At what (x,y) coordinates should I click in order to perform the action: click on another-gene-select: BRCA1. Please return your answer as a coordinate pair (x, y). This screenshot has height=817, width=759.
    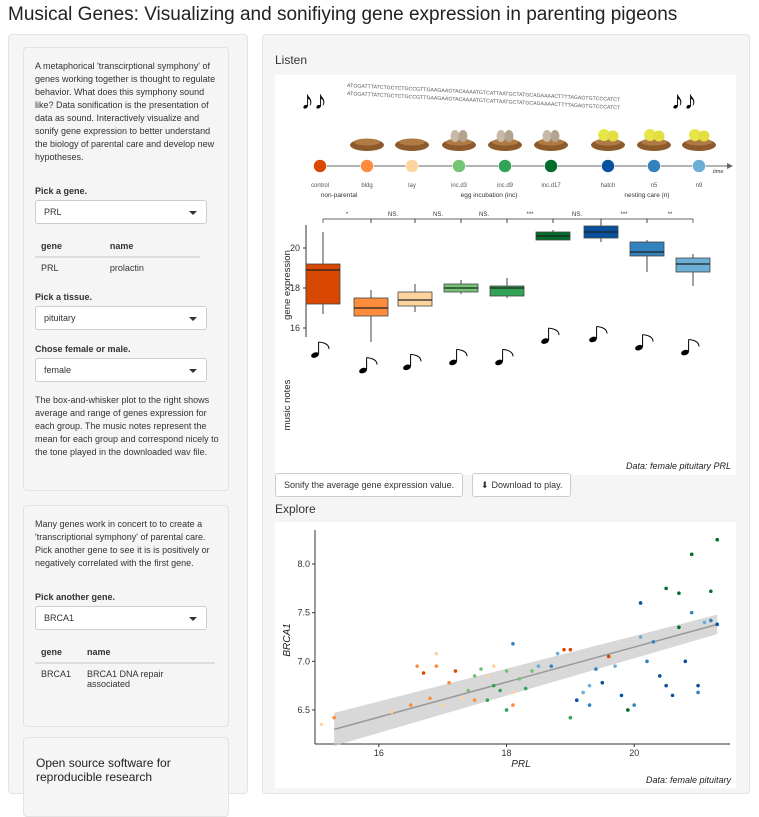
    Looking at the image, I should click on (121, 618).